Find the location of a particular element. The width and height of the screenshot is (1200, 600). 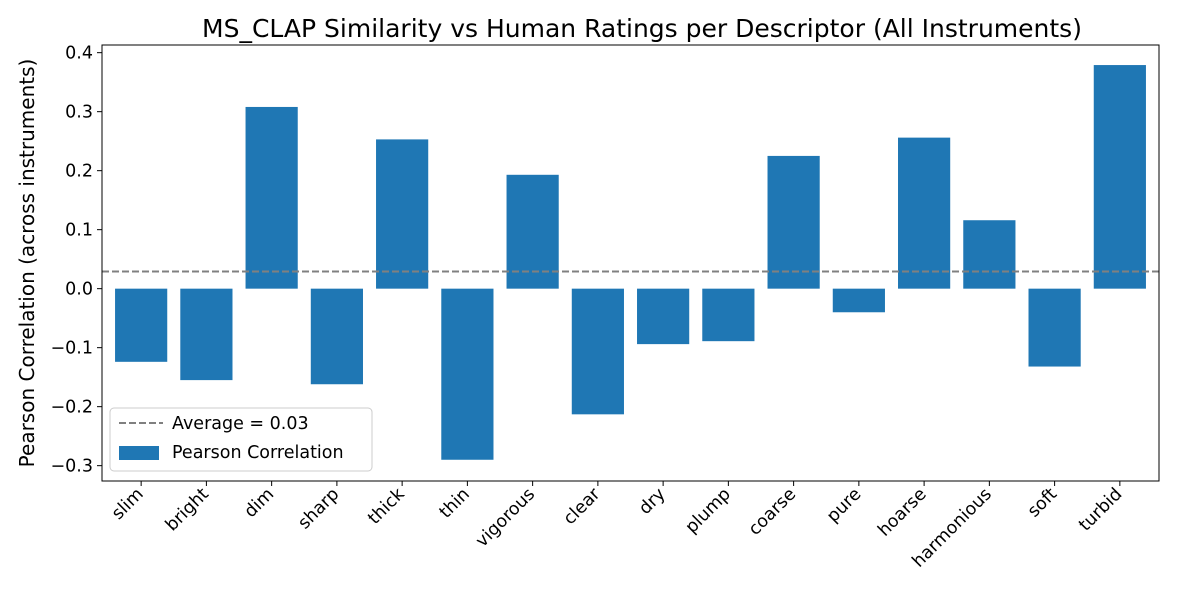

x-tick-label-plump: plump is located at coordinates (708, 510).